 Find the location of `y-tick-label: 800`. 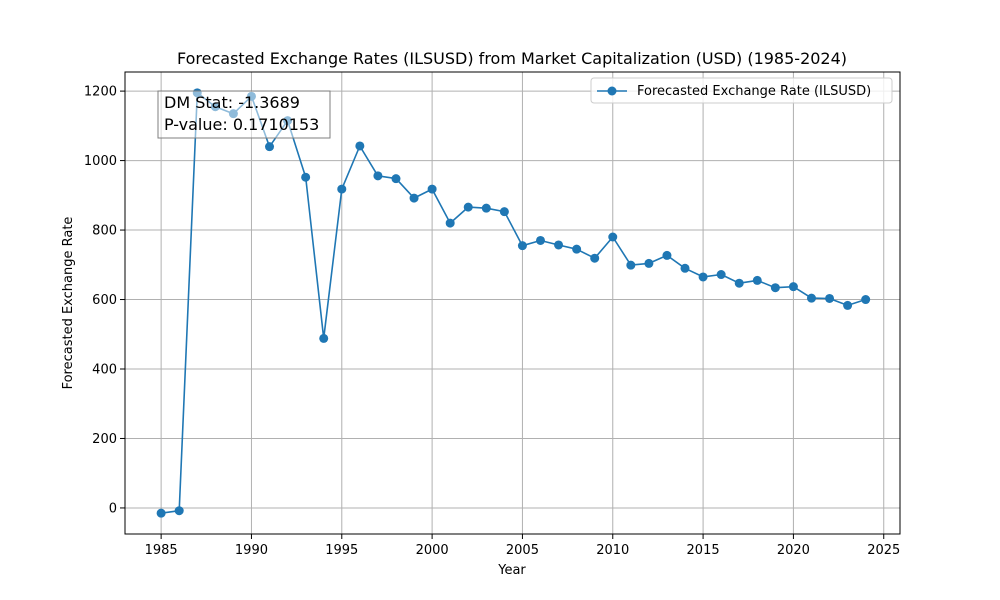

y-tick-label: 800 is located at coordinates (104, 231).